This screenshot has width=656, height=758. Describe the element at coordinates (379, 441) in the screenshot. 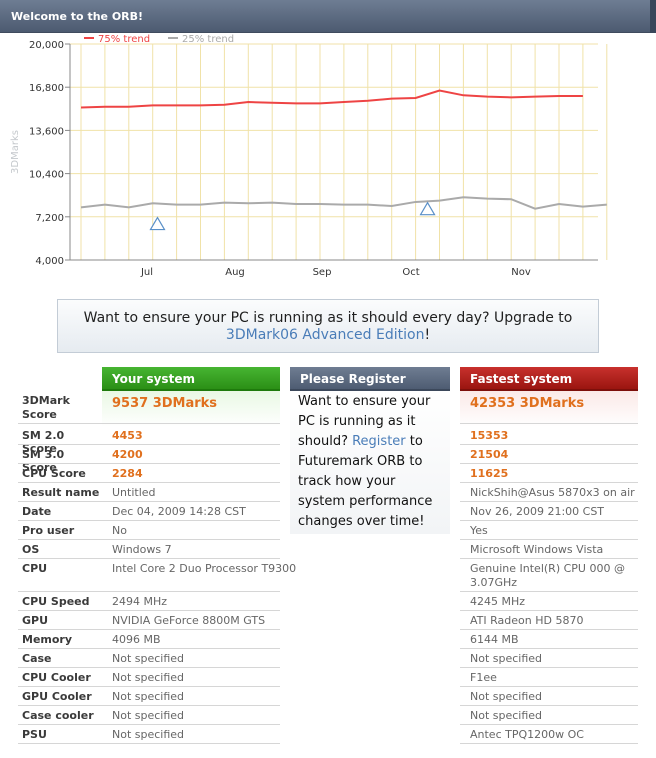

I see `register-link: Register` at that location.